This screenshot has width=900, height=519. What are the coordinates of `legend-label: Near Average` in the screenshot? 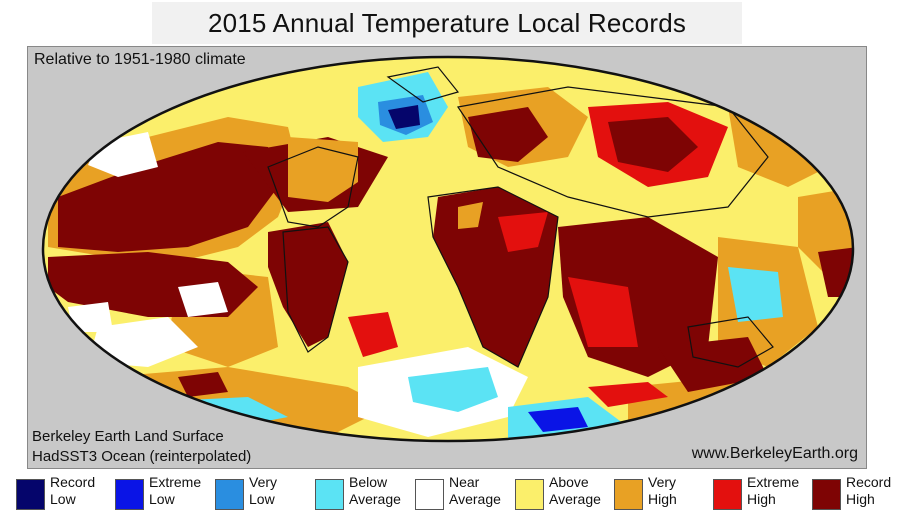 It's located at (475, 491).